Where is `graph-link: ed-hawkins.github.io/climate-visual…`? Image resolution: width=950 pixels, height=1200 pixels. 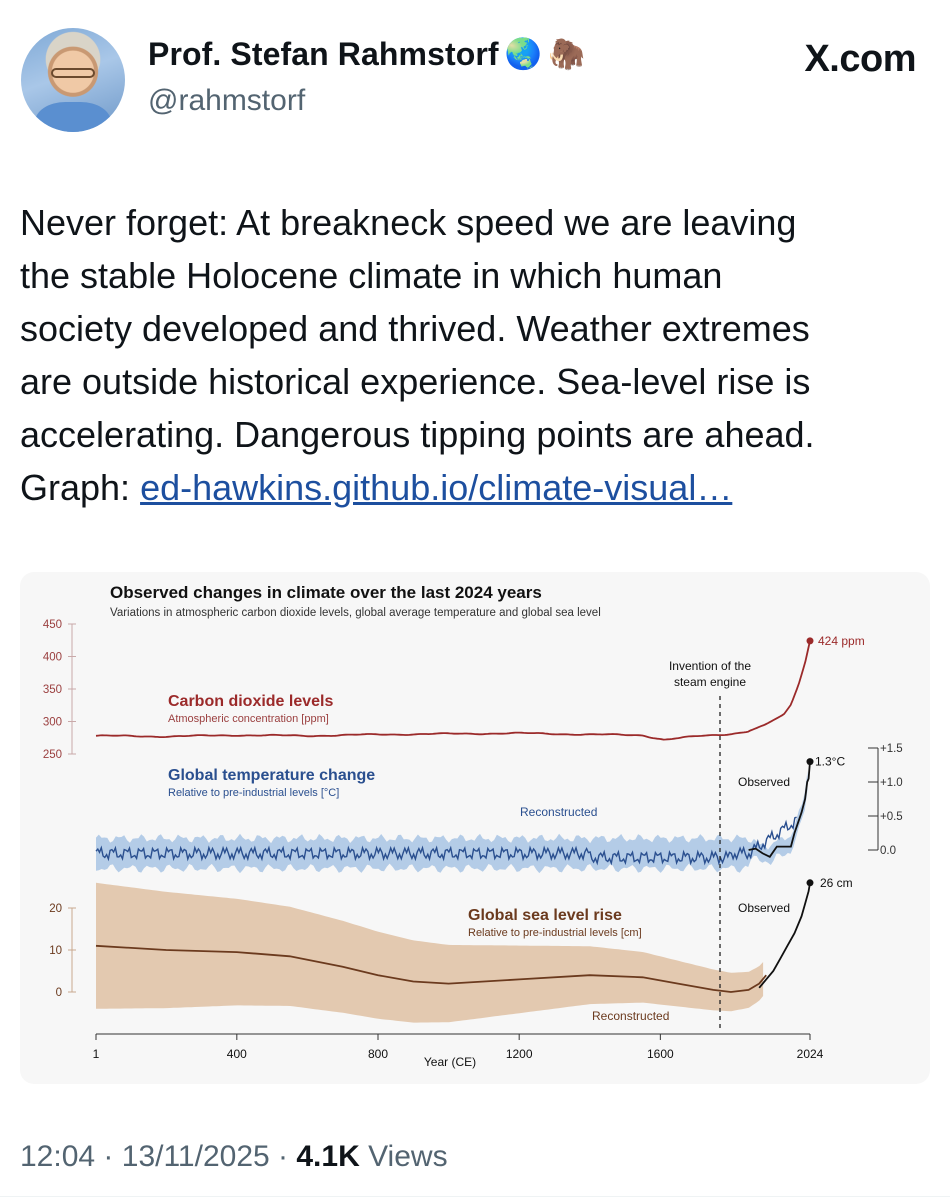 graph-link: ed-hawkins.github.io/climate-visual… is located at coordinates (436, 487).